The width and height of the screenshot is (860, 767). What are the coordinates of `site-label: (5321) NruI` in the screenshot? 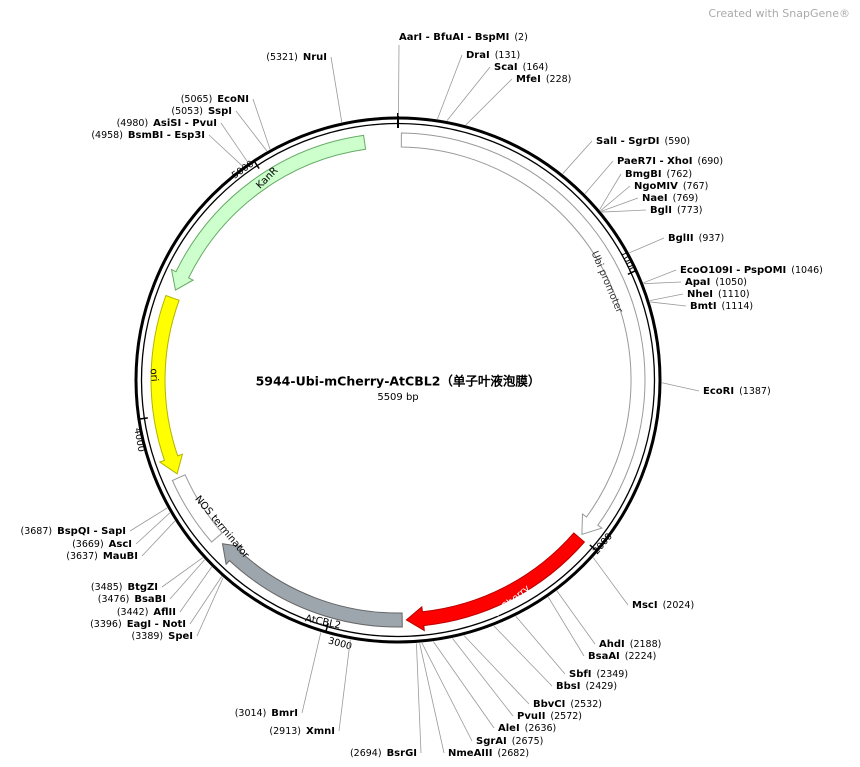 It's located at (296, 58).